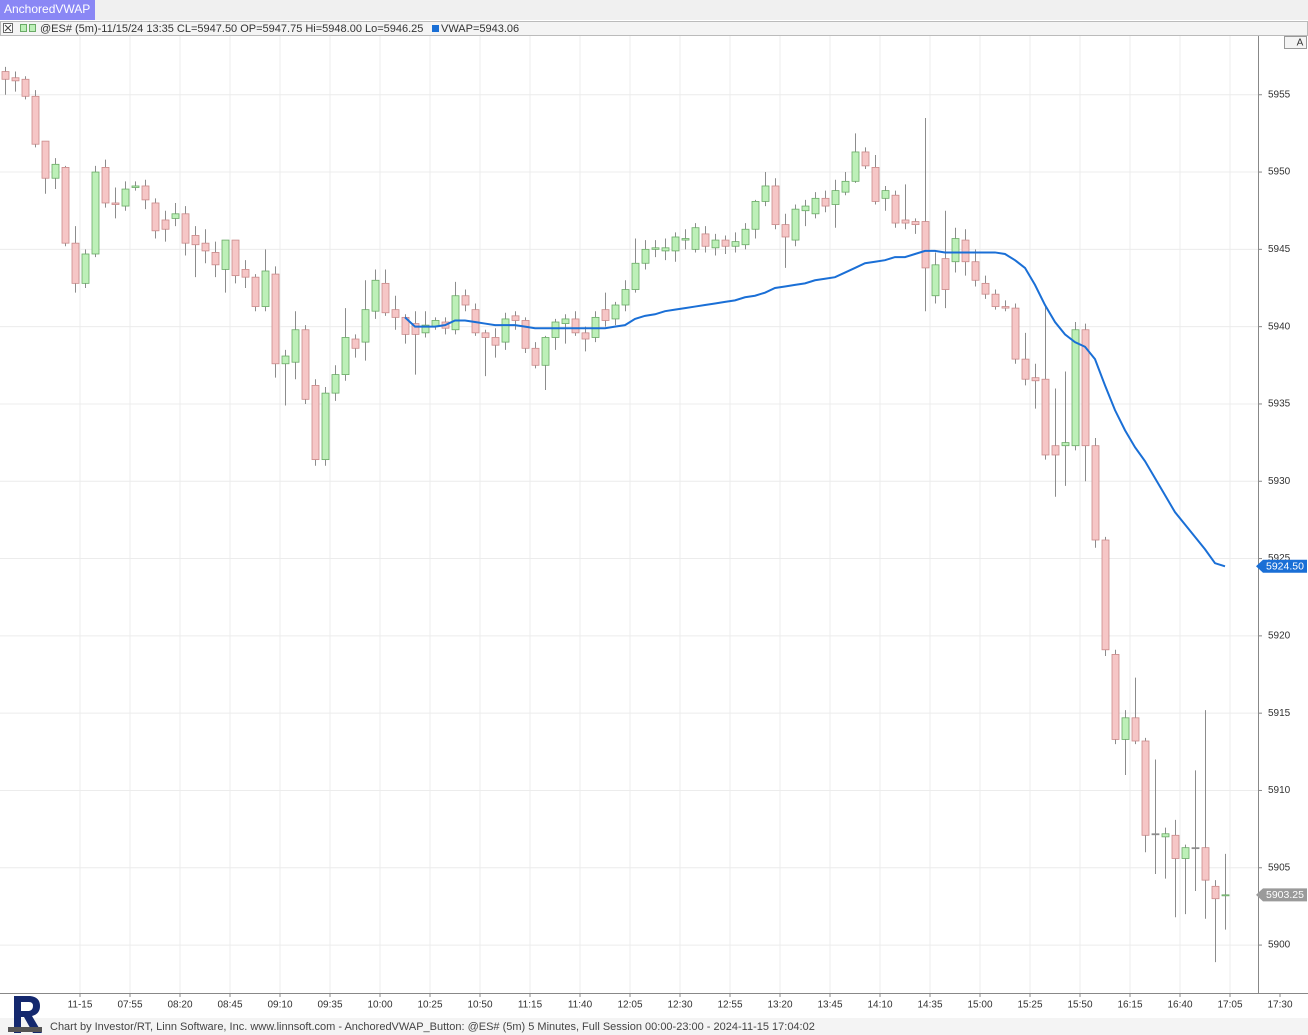  What do you see at coordinates (1079, 1005) in the screenshot?
I see `x-tick-label: 15:50` at bounding box center [1079, 1005].